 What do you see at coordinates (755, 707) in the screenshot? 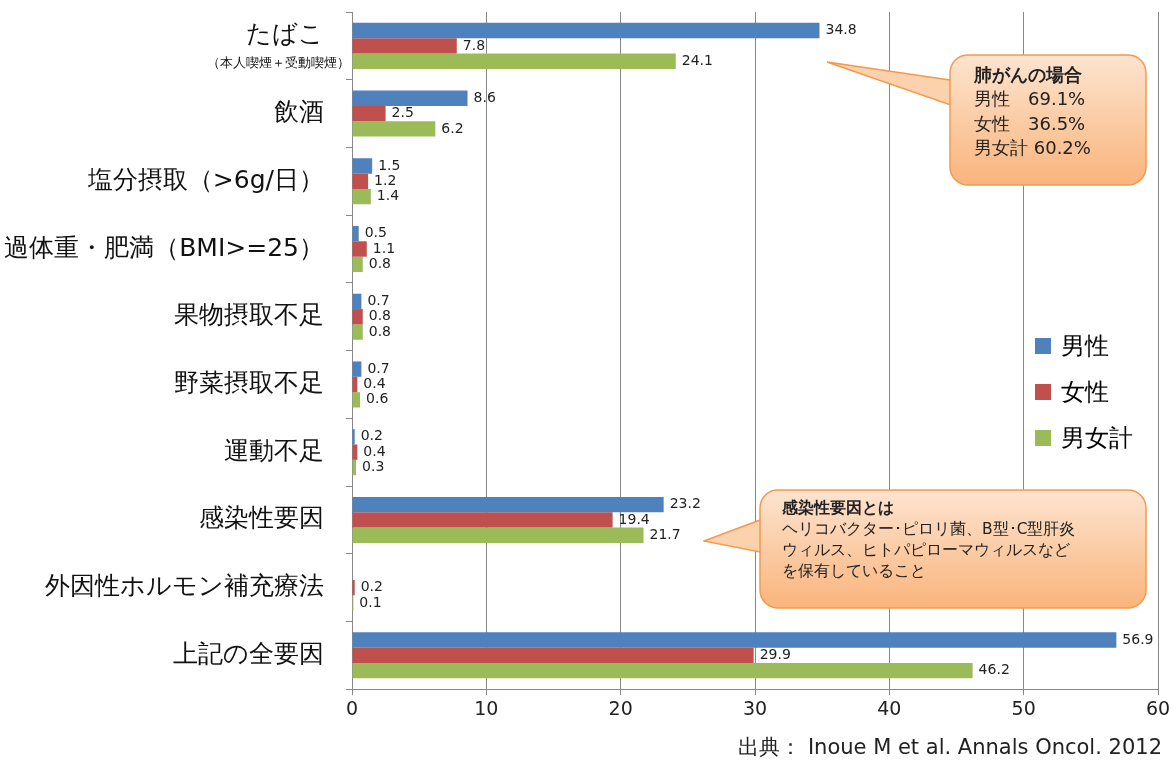
I see `x-tick-label: 30` at bounding box center [755, 707].